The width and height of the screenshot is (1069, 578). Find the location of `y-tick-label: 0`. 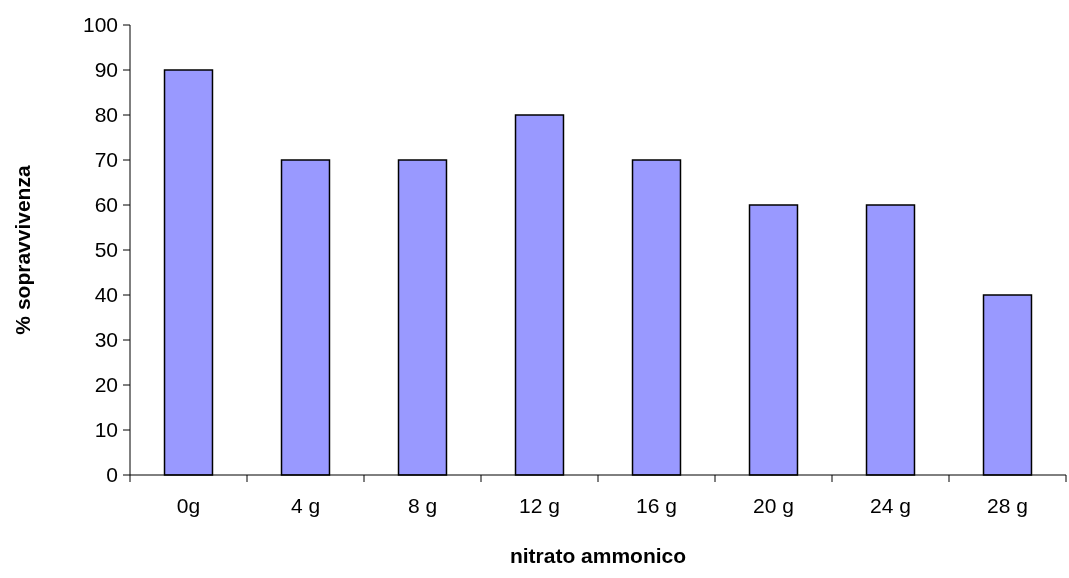

y-tick-label: 0 is located at coordinates (112, 475).